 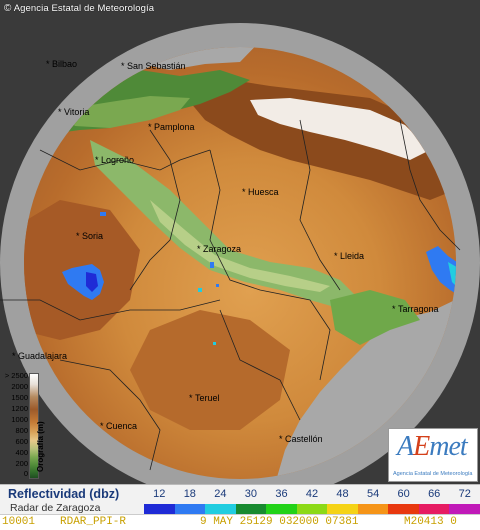 I want to click on status-product-type: RDAR_PPI-R, so click(x=93, y=522).